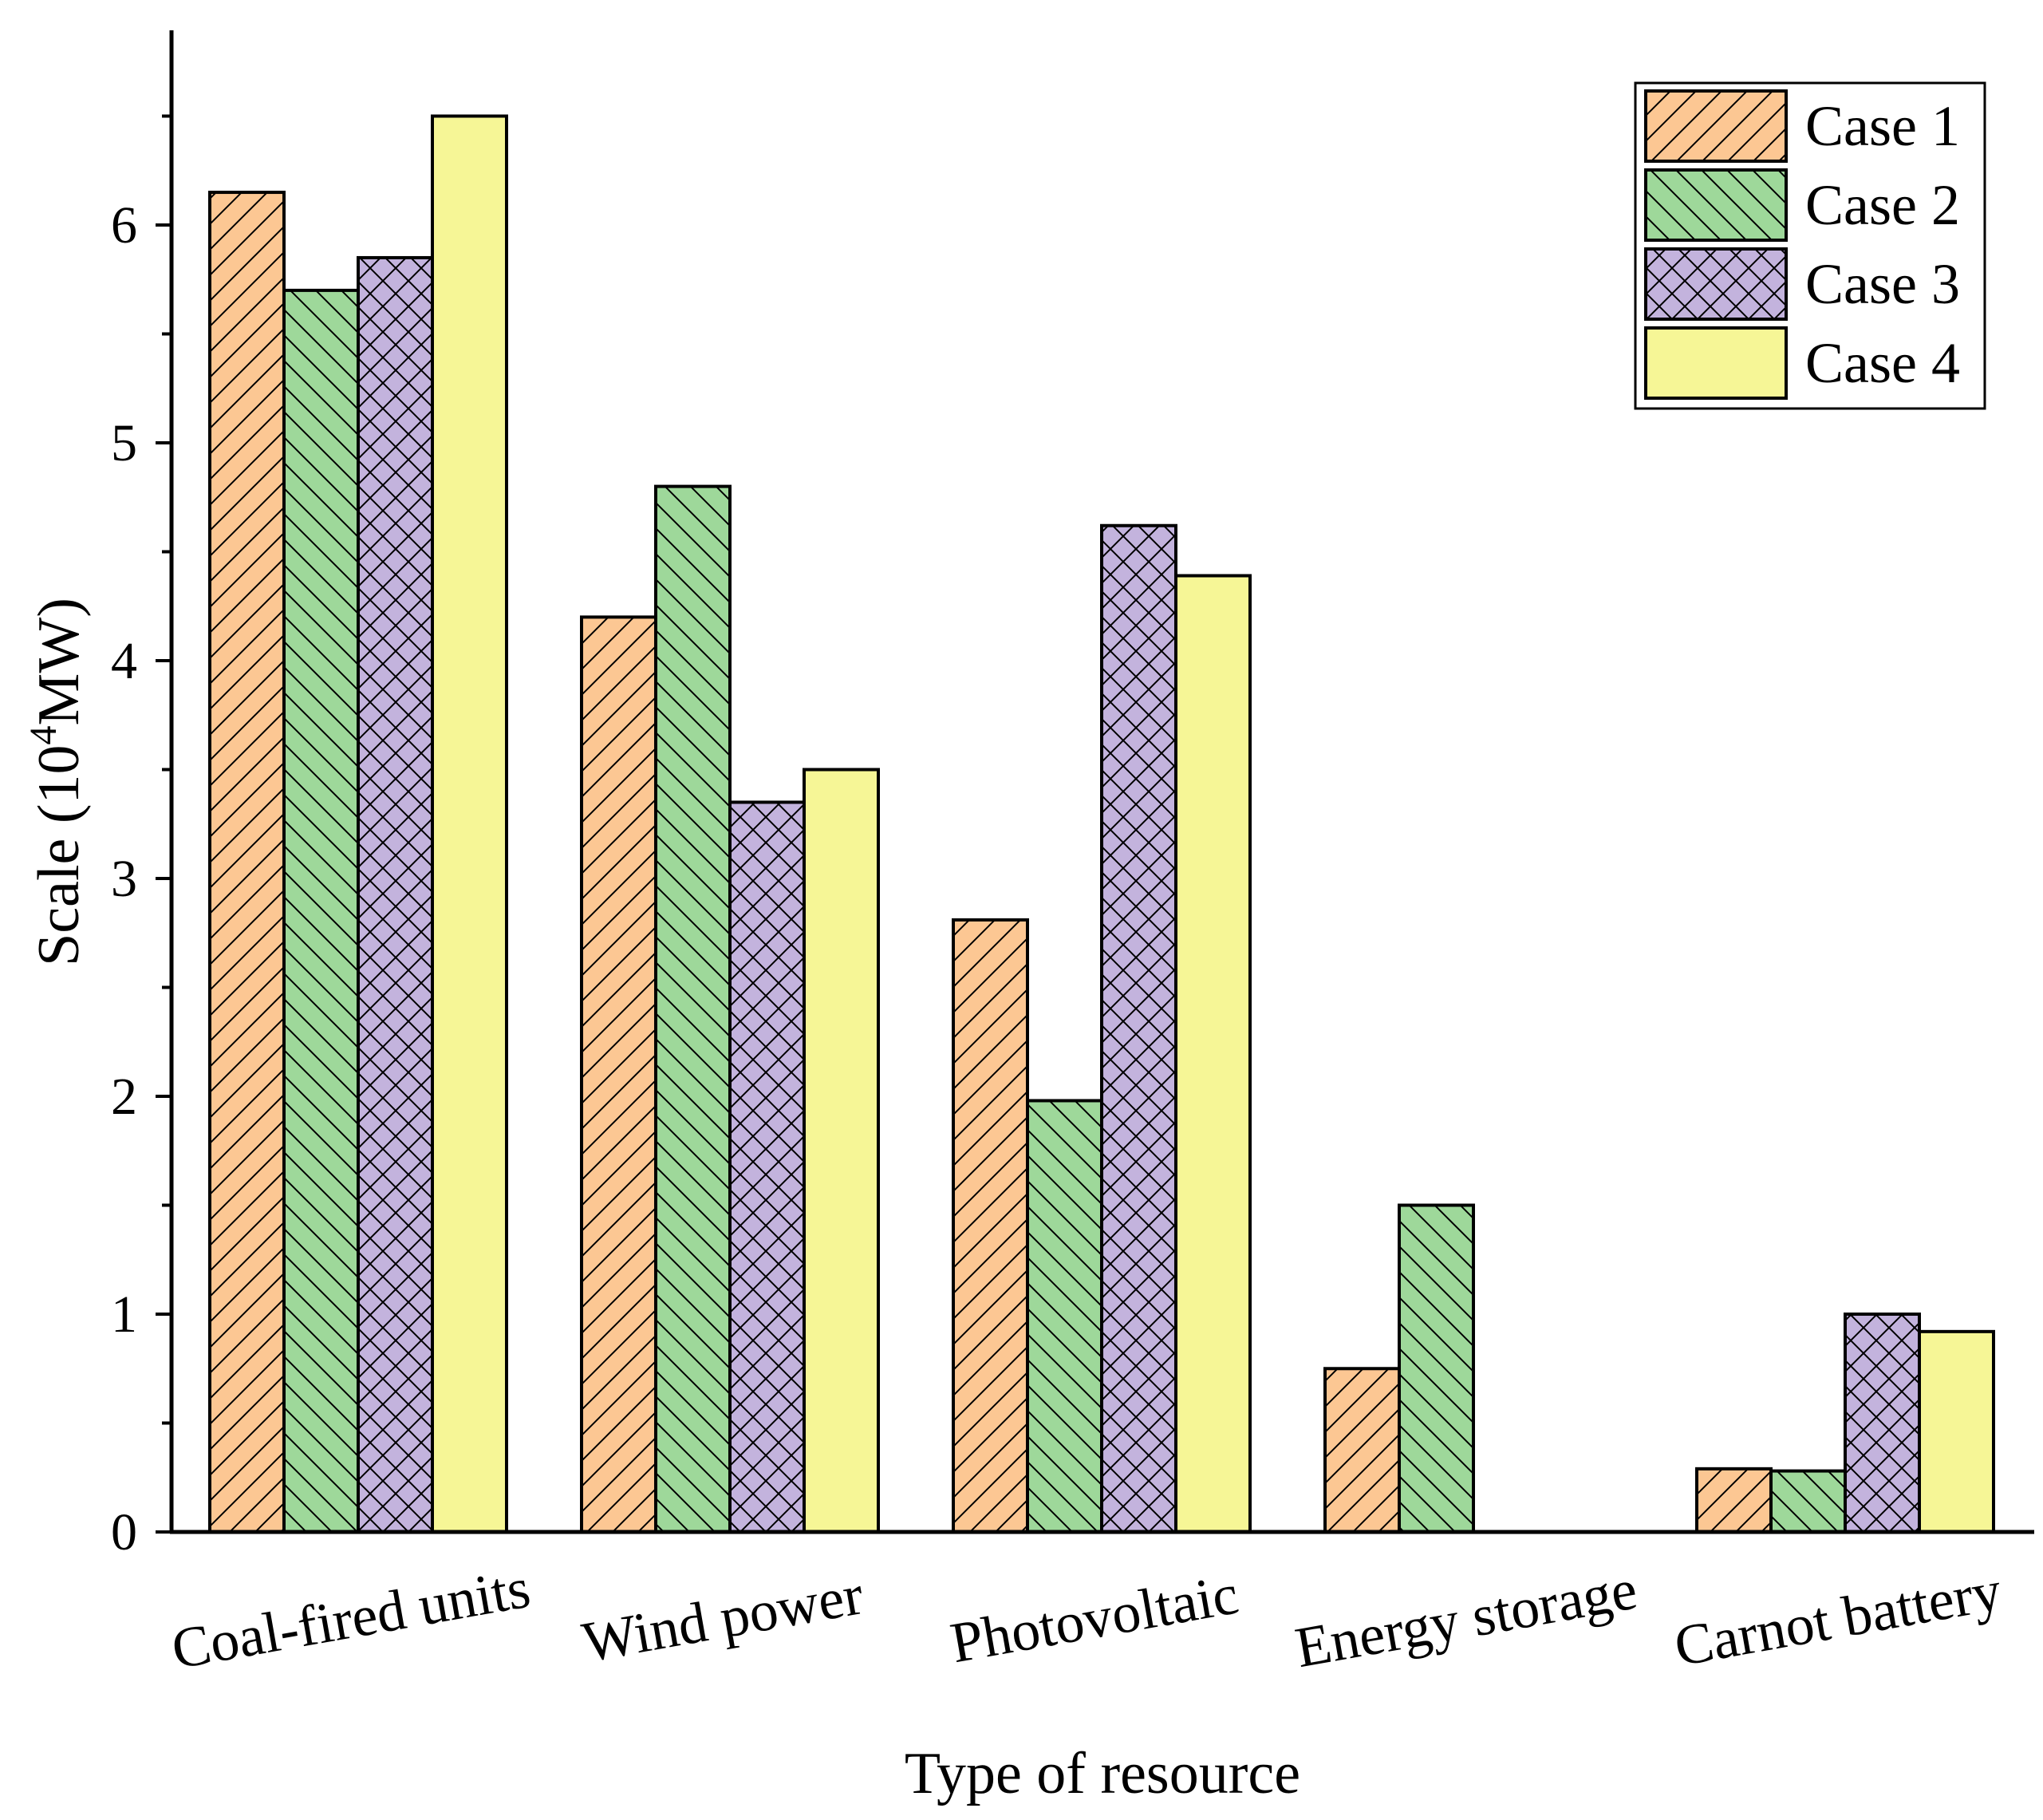  I want to click on y-axis-title: Scale (104MW), so click(57, 782).